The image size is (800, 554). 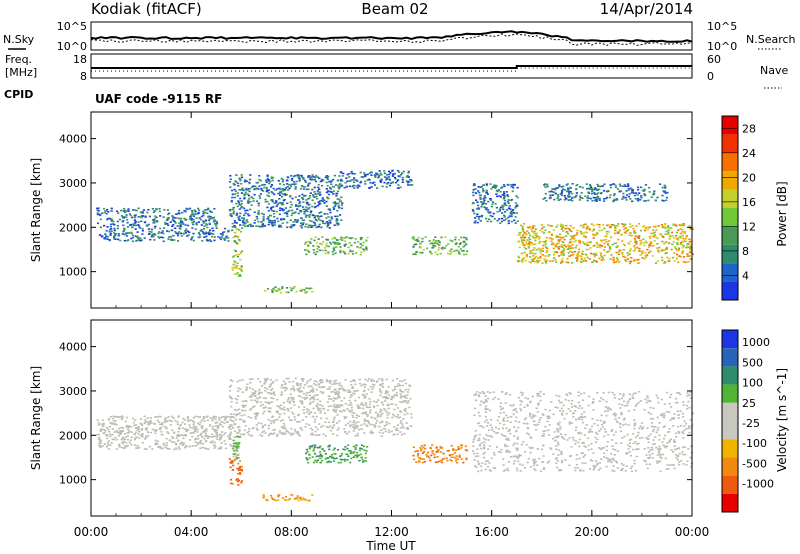 What do you see at coordinates (394, 9) in the screenshot?
I see `beam-title: Beam 02` at bounding box center [394, 9].